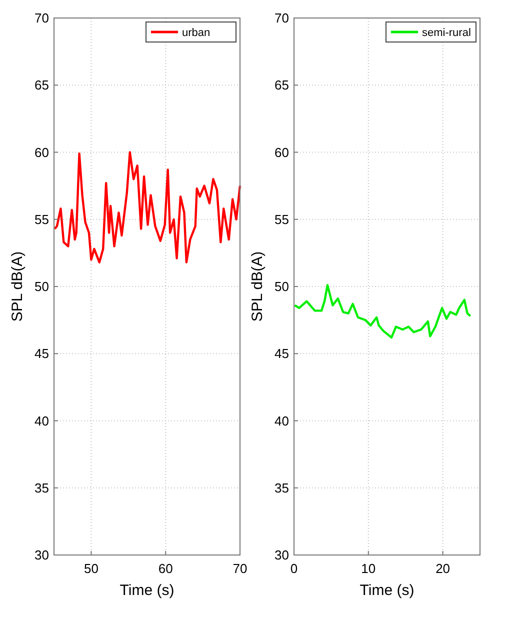 Image resolution: width=506 pixels, height=625 pixels. Describe the element at coordinates (91, 568) in the screenshot. I see `x-tick-label: 50` at that location.